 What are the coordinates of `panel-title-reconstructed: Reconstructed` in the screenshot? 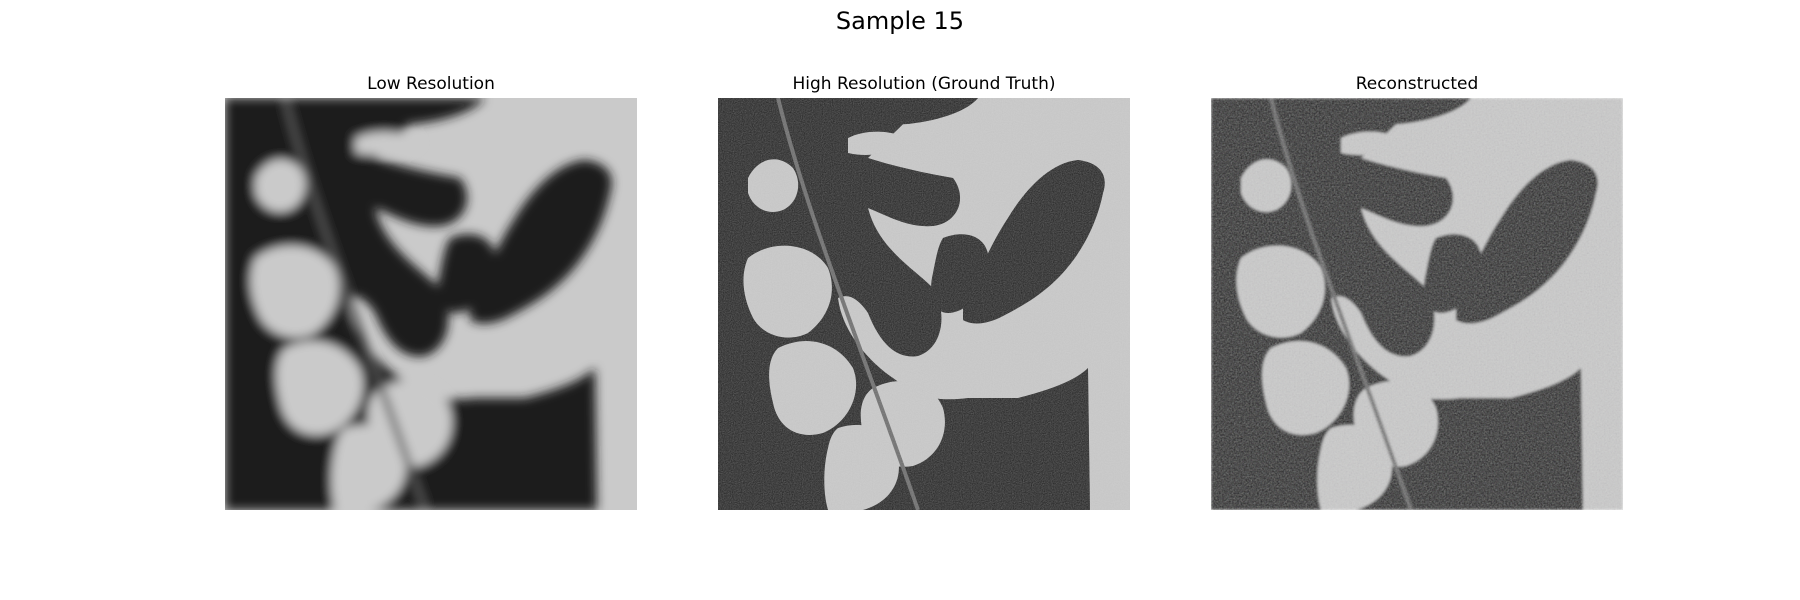 It's located at (1417, 84).